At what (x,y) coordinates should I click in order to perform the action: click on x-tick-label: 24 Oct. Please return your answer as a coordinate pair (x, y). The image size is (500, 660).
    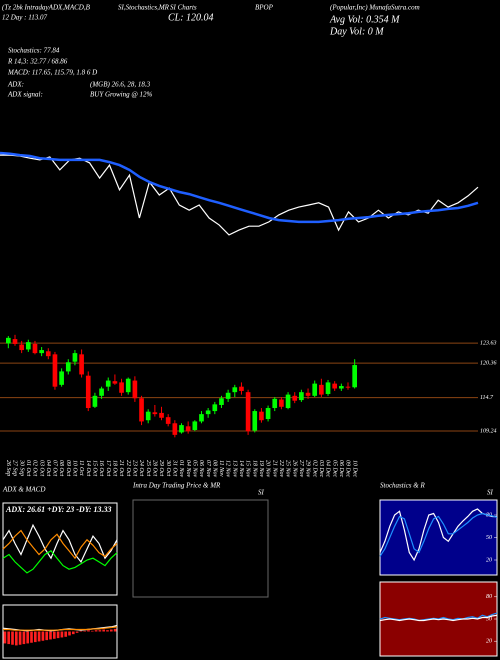
    Looking at the image, I should click on (141, 468).